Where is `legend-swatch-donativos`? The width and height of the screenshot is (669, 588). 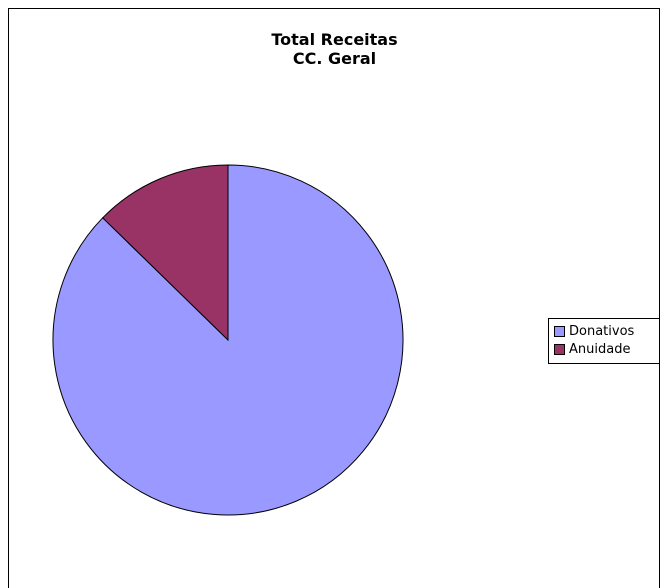
legend-swatch-donativos is located at coordinates (559, 331).